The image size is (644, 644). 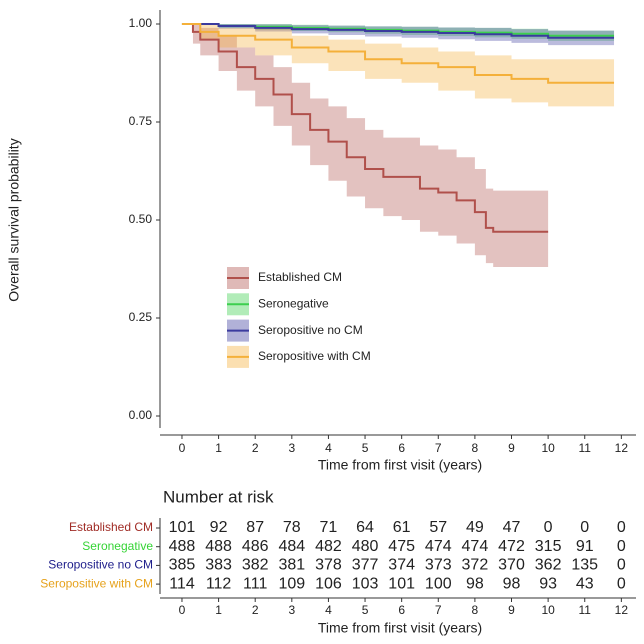 What do you see at coordinates (585, 546) in the screenshot?
I see `risk-count: 91` at bounding box center [585, 546].